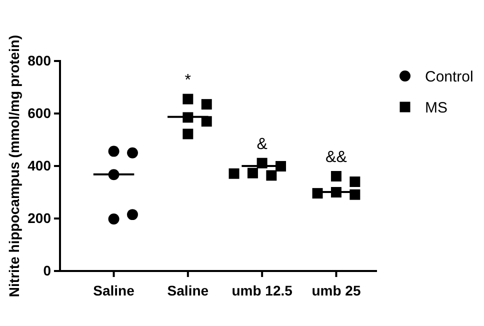  What do you see at coordinates (436, 107) in the screenshot?
I see `legend-label: MS` at bounding box center [436, 107].